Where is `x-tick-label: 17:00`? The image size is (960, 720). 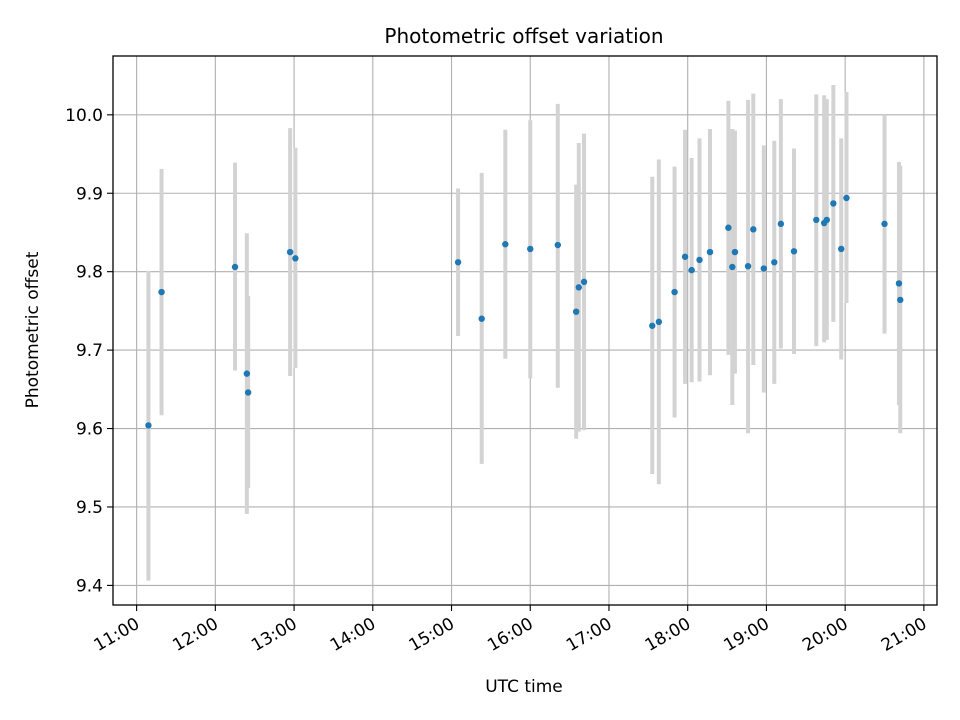
x-tick-label: 17:00 is located at coordinates (589, 635).